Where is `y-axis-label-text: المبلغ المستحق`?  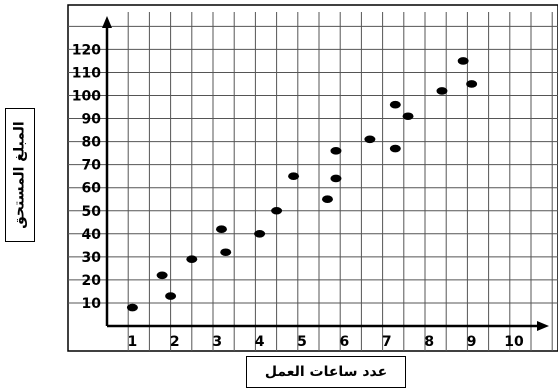
y-axis-label-text: المبلغ المستحق is located at coordinates (20, 175).